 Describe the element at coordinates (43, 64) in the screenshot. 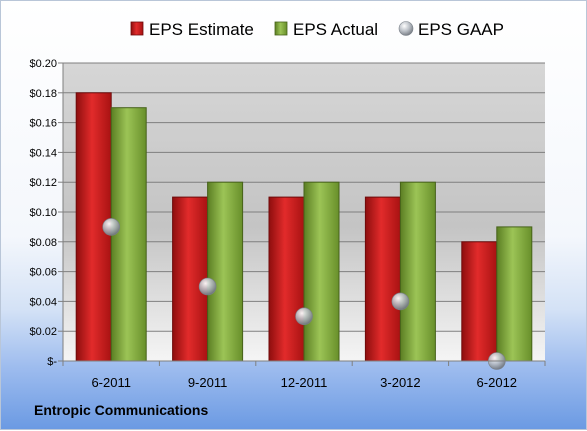

I see `y-tick-label: $0.20` at that location.